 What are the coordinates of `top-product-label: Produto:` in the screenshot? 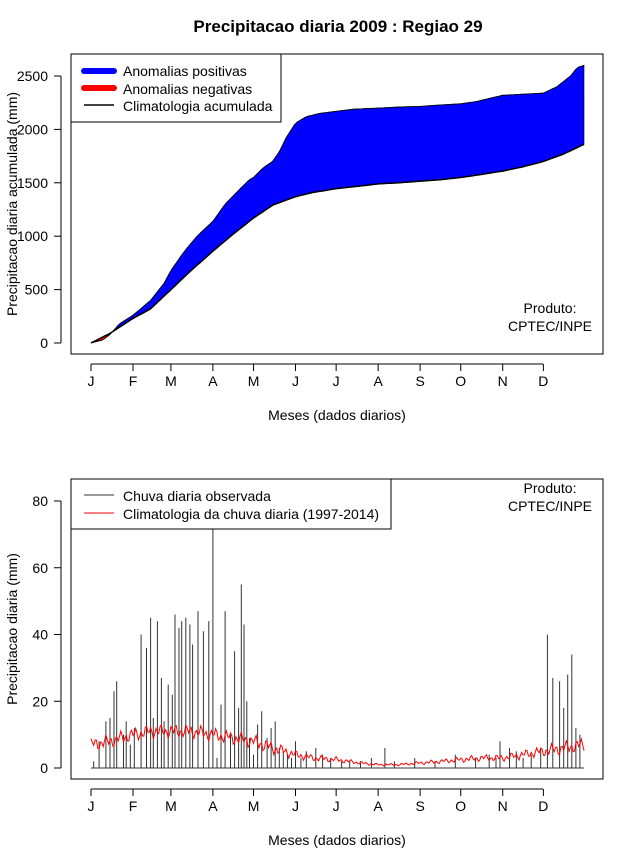 It's located at (550, 308).